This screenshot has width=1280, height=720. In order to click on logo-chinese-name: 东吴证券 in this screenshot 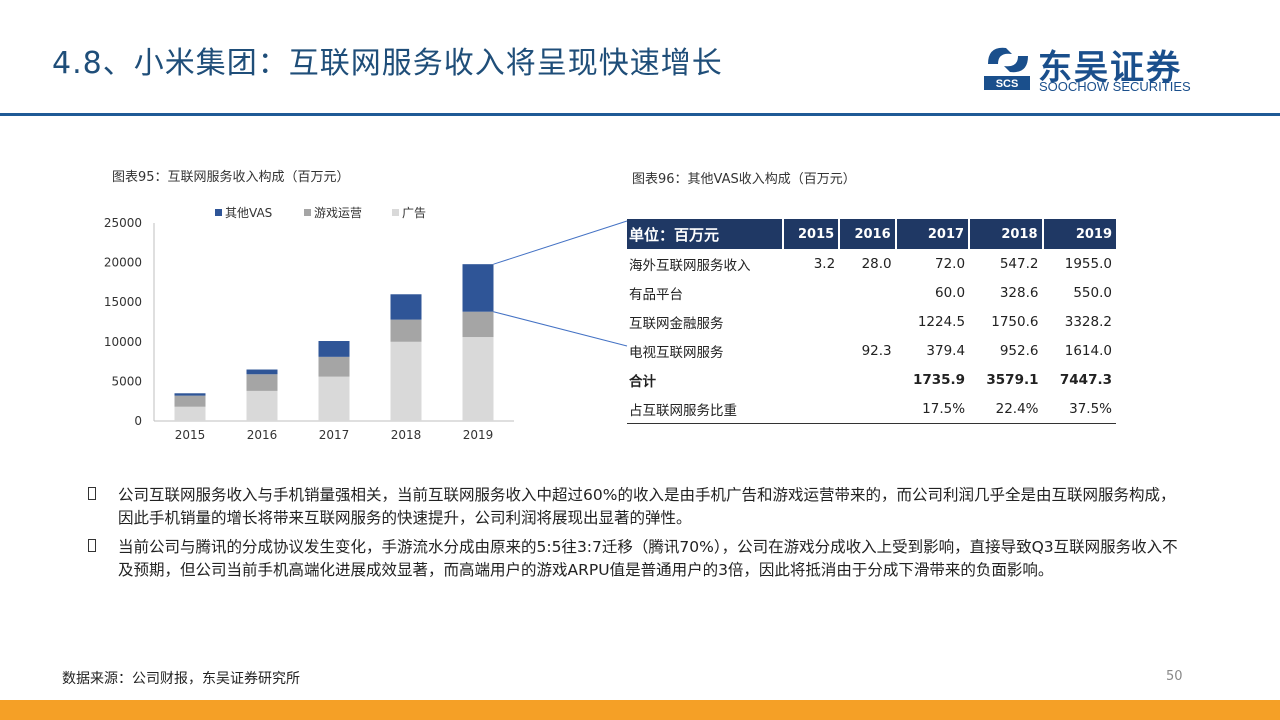, I will do `click(1110, 68)`.